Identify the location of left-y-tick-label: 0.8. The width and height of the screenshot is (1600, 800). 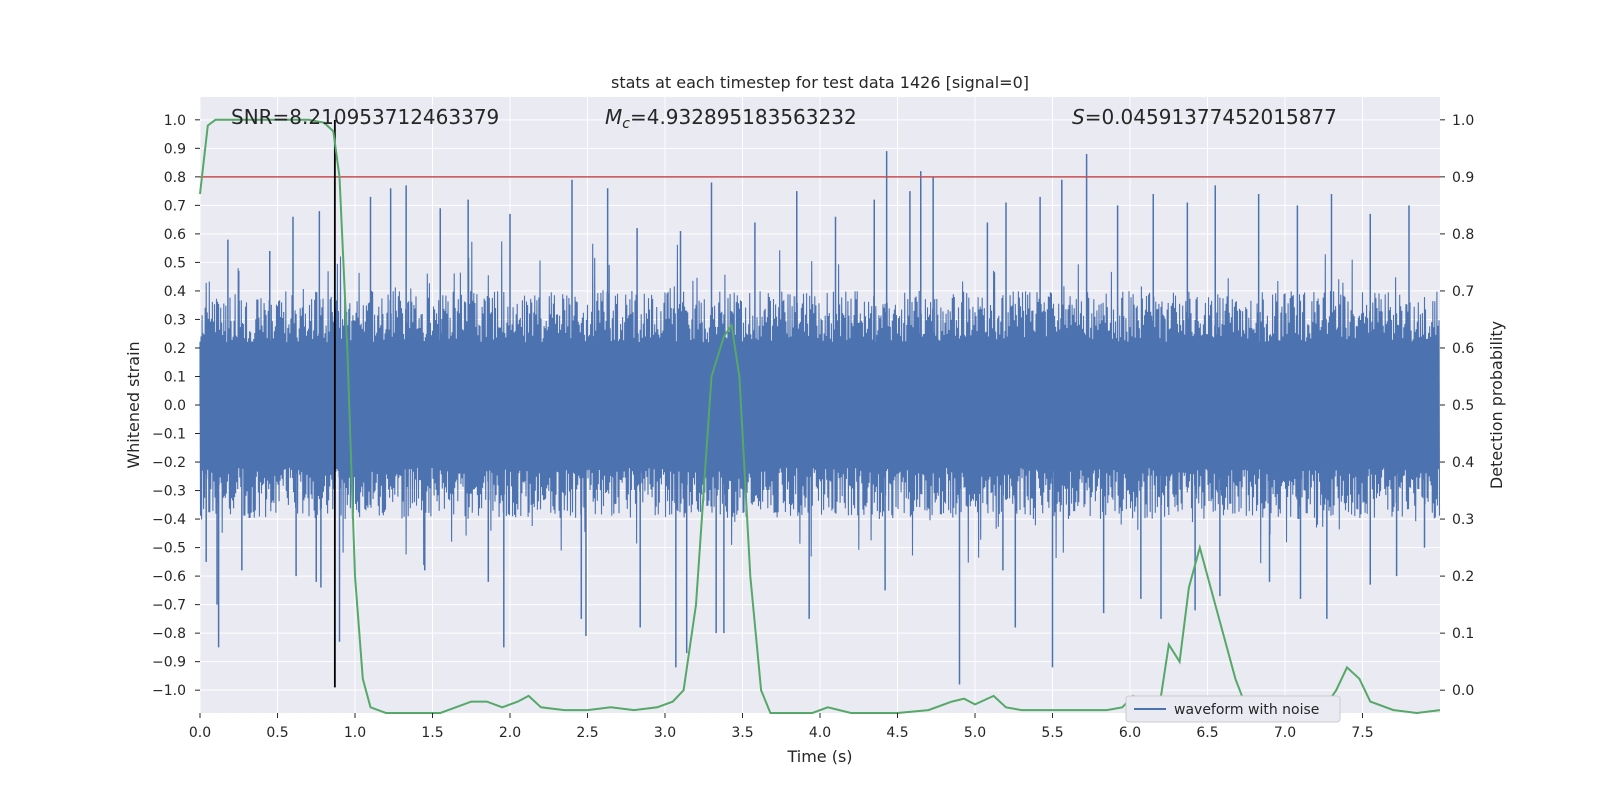
(175, 178).